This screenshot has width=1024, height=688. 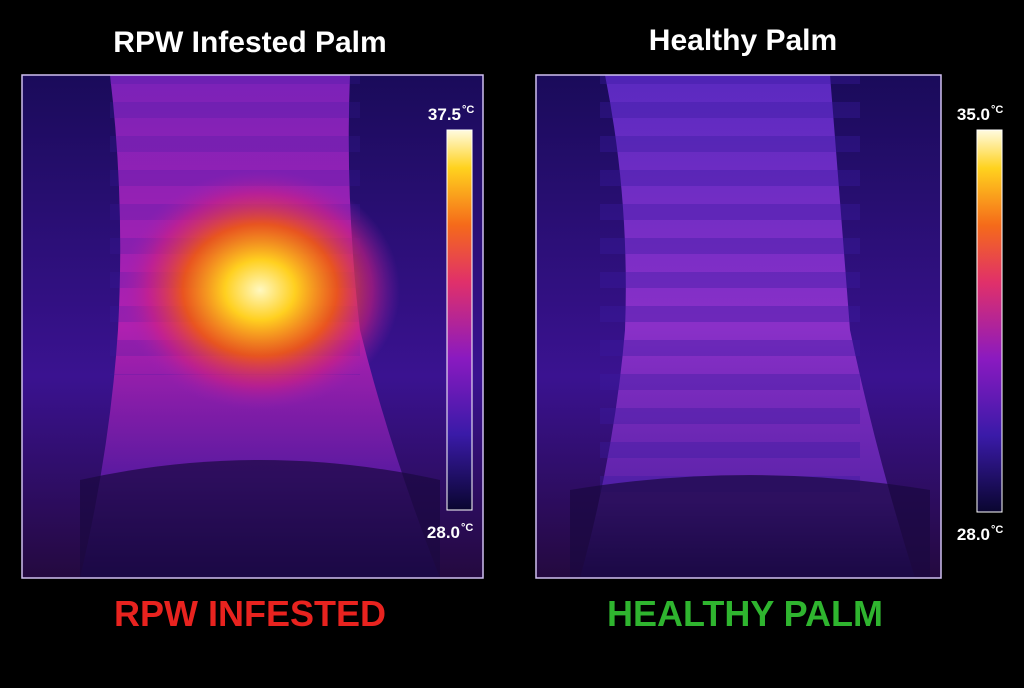 I want to click on scale-max: 35.0, so click(x=973, y=114).